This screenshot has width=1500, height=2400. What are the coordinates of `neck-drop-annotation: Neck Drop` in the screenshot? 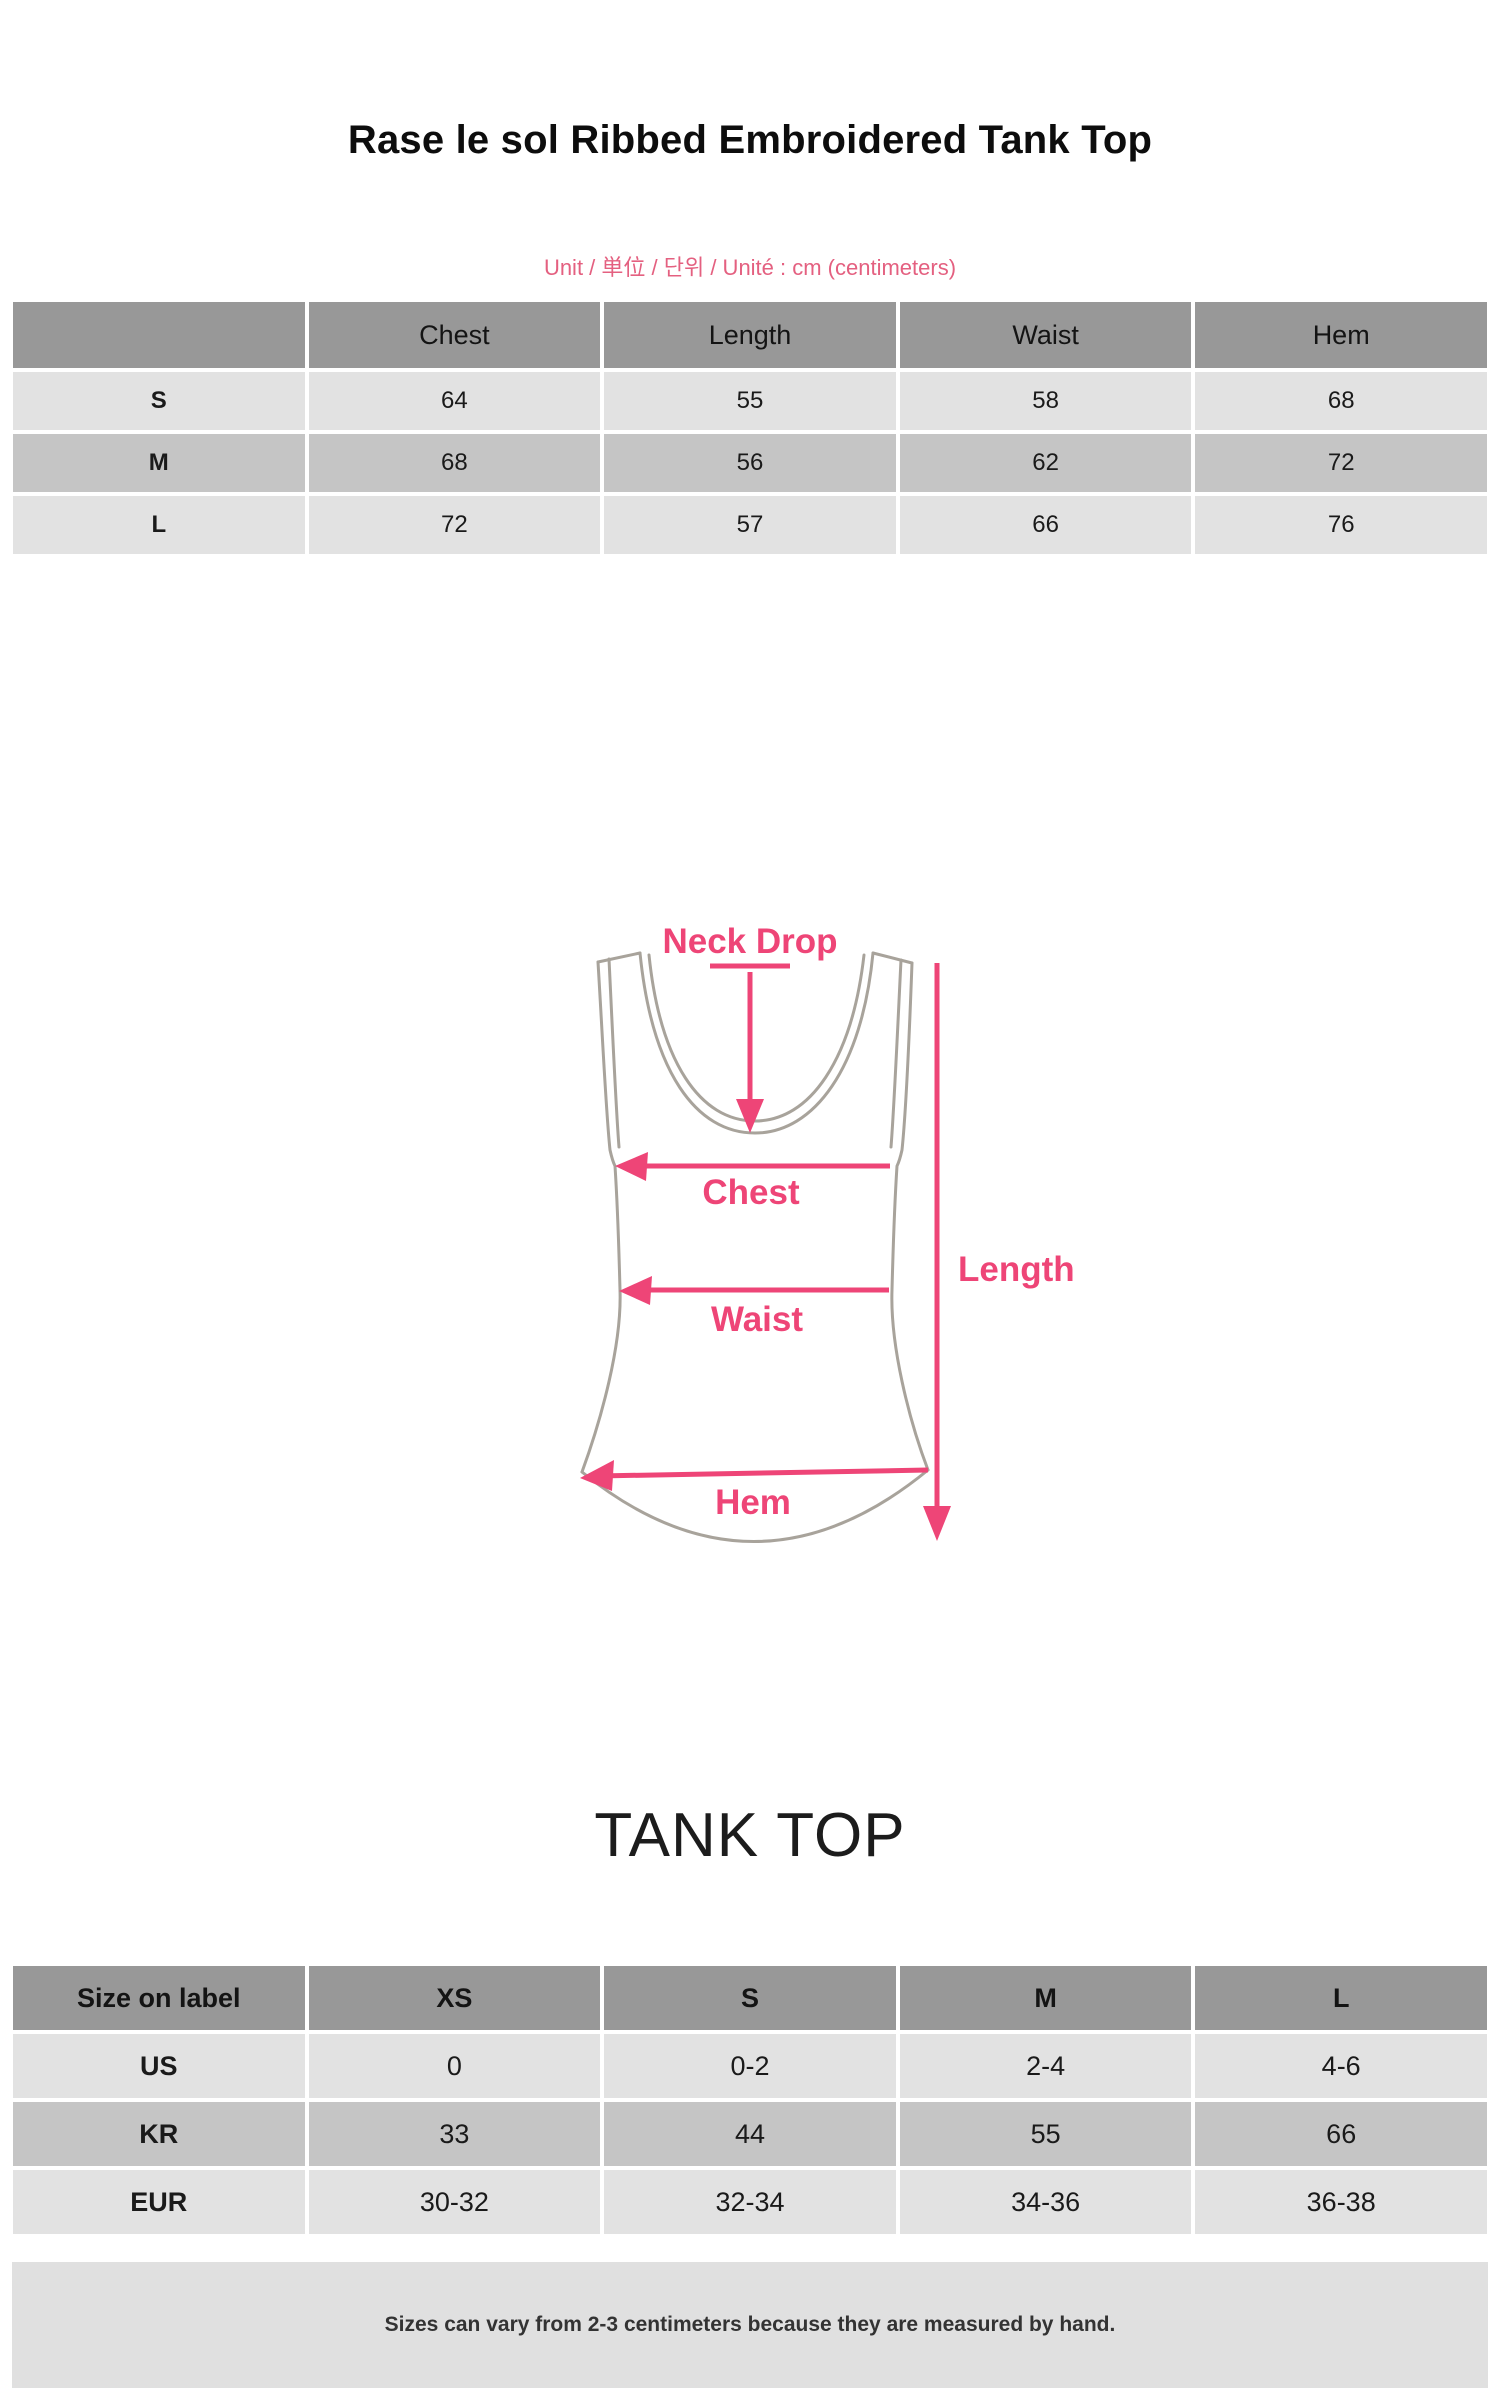 It's located at (750, 1027).